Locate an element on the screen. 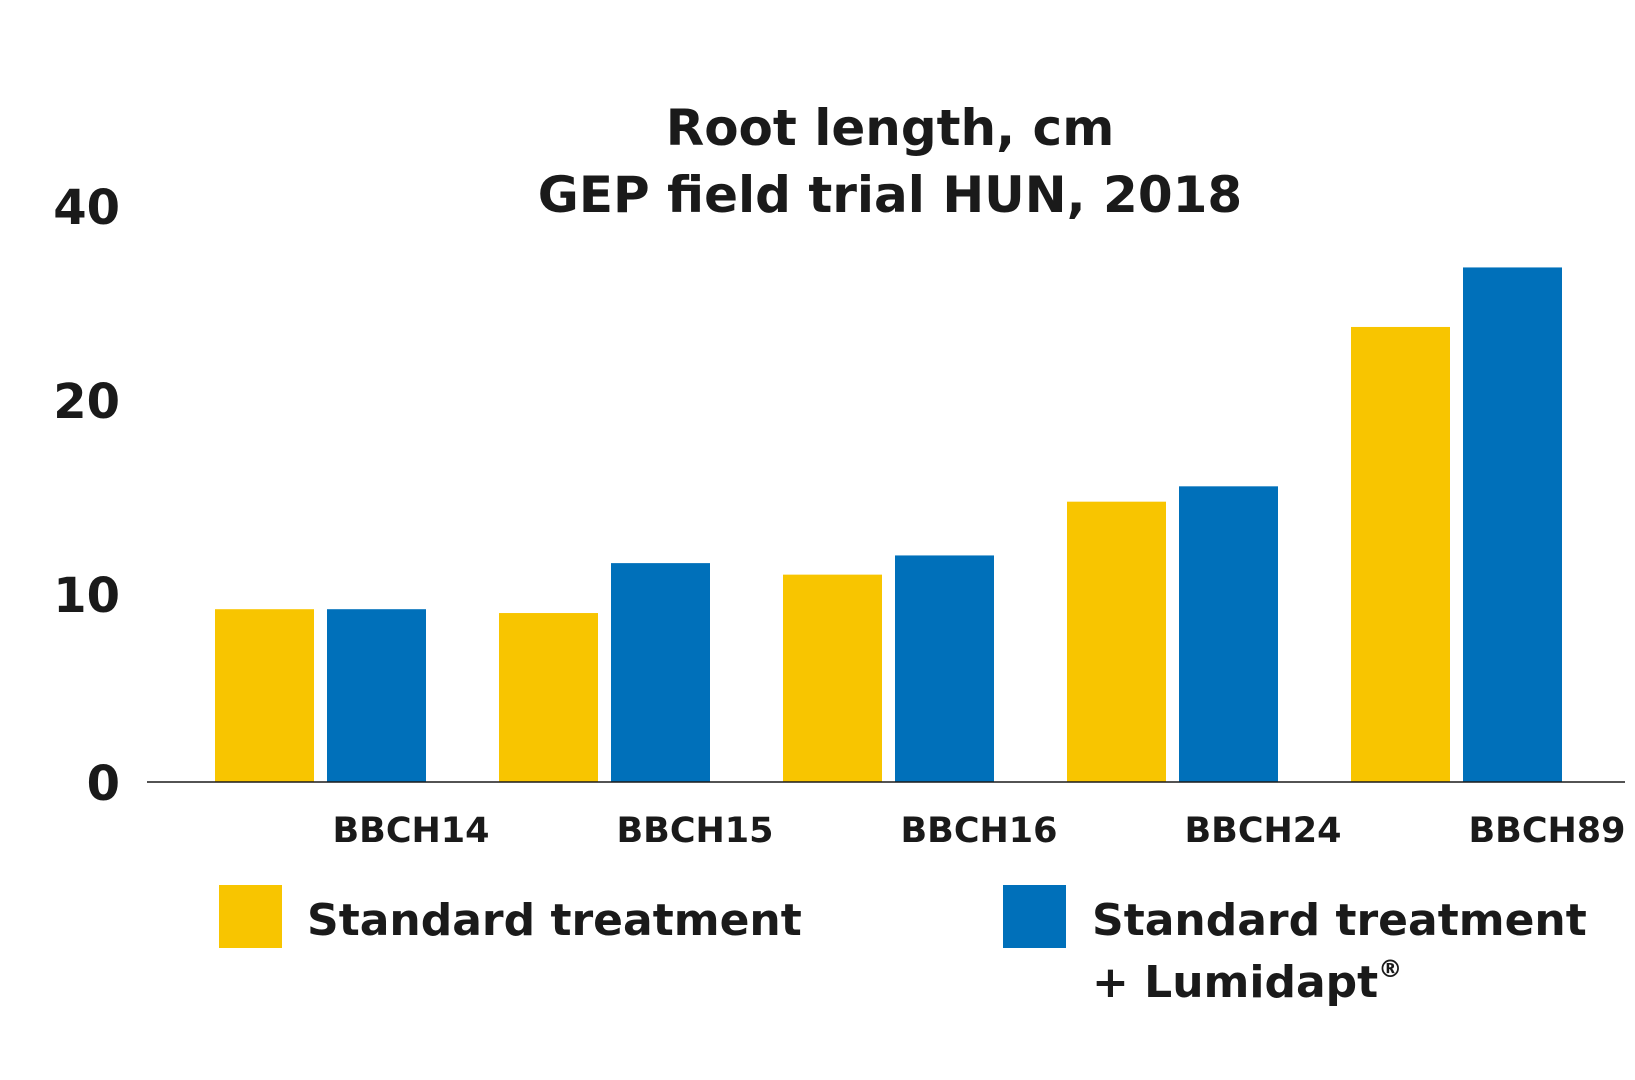  x-tick-labels: BBCH14 BBCH15 BBCH16 BBCH24 BBCH89 is located at coordinates (978, 831).